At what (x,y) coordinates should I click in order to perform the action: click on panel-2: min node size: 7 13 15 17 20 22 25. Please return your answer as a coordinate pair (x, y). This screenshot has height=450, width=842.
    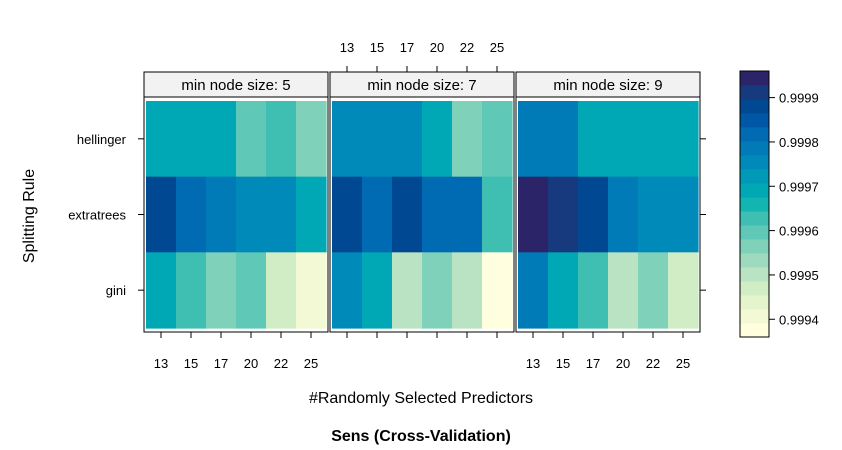
    Looking at the image, I should click on (422, 189).